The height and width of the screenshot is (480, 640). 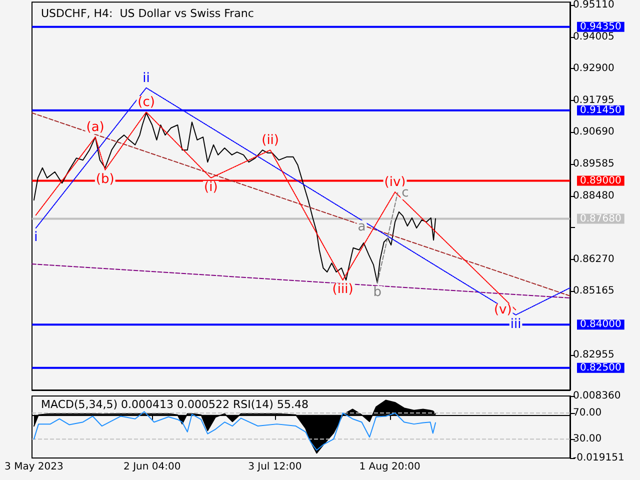 What do you see at coordinates (601, 218) in the screenshot?
I see `ref-line-label: 0.87680` at bounding box center [601, 218].